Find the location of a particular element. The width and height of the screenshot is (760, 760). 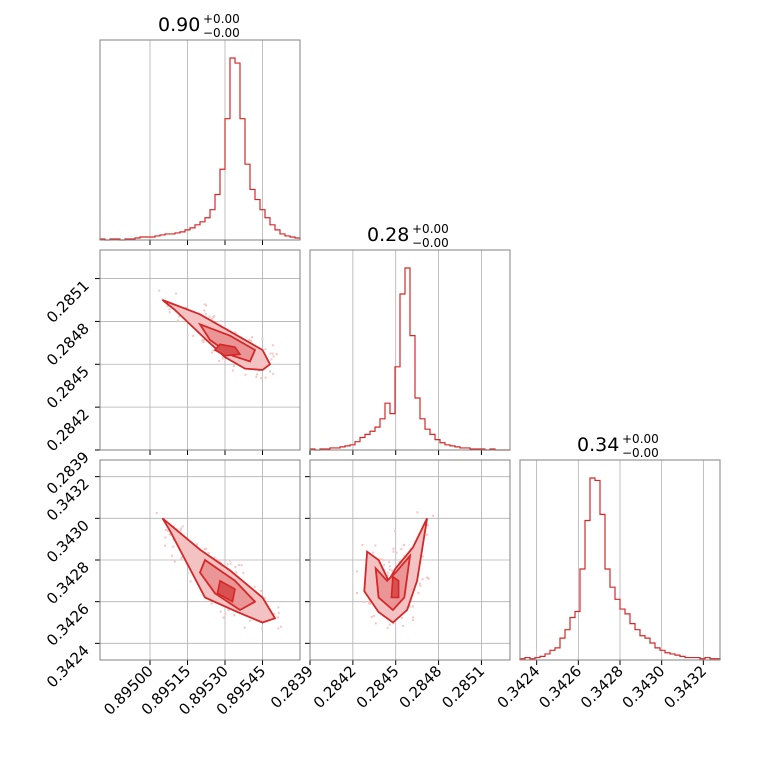

pair-p0-p1-frame is located at coordinates (200, 350).